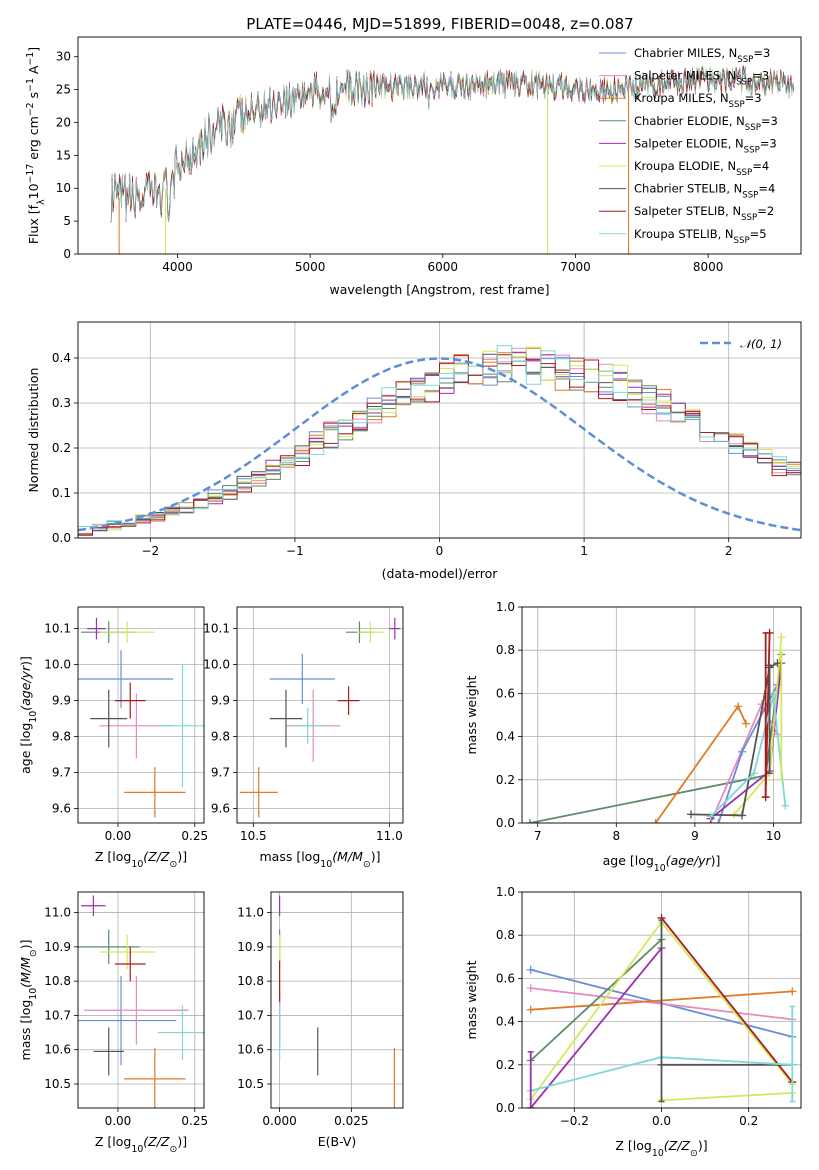 The width and height of the screenshot is (819, 1170). Describe the element at coordinates (616, 836) in the screenshot. I see `x-tick-label: 8` at that location.